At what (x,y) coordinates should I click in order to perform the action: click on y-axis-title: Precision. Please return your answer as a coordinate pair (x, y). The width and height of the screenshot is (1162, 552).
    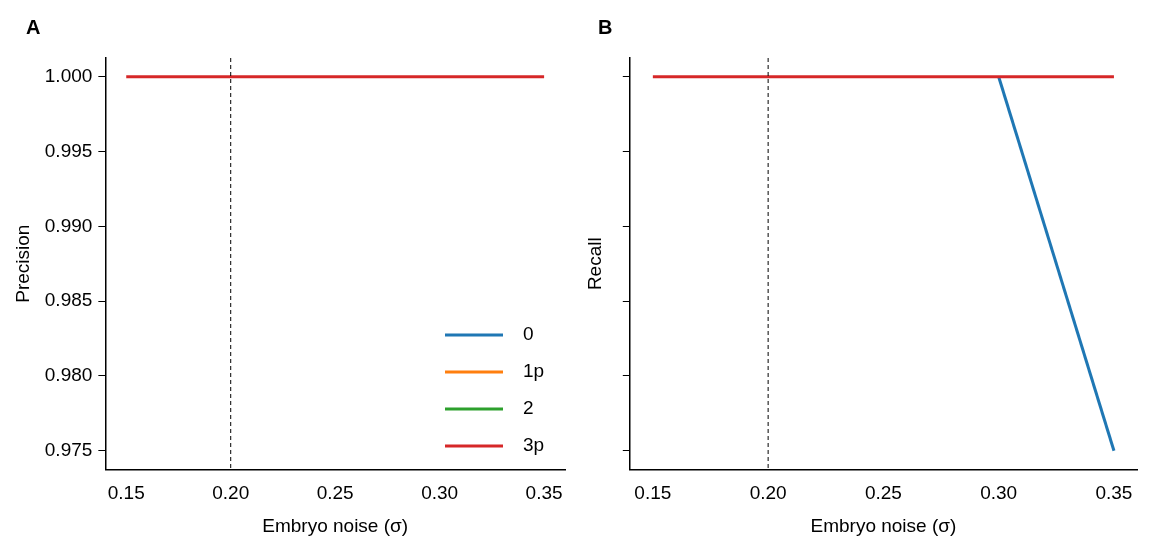
    Looking at the image, I should click on (22, 263).